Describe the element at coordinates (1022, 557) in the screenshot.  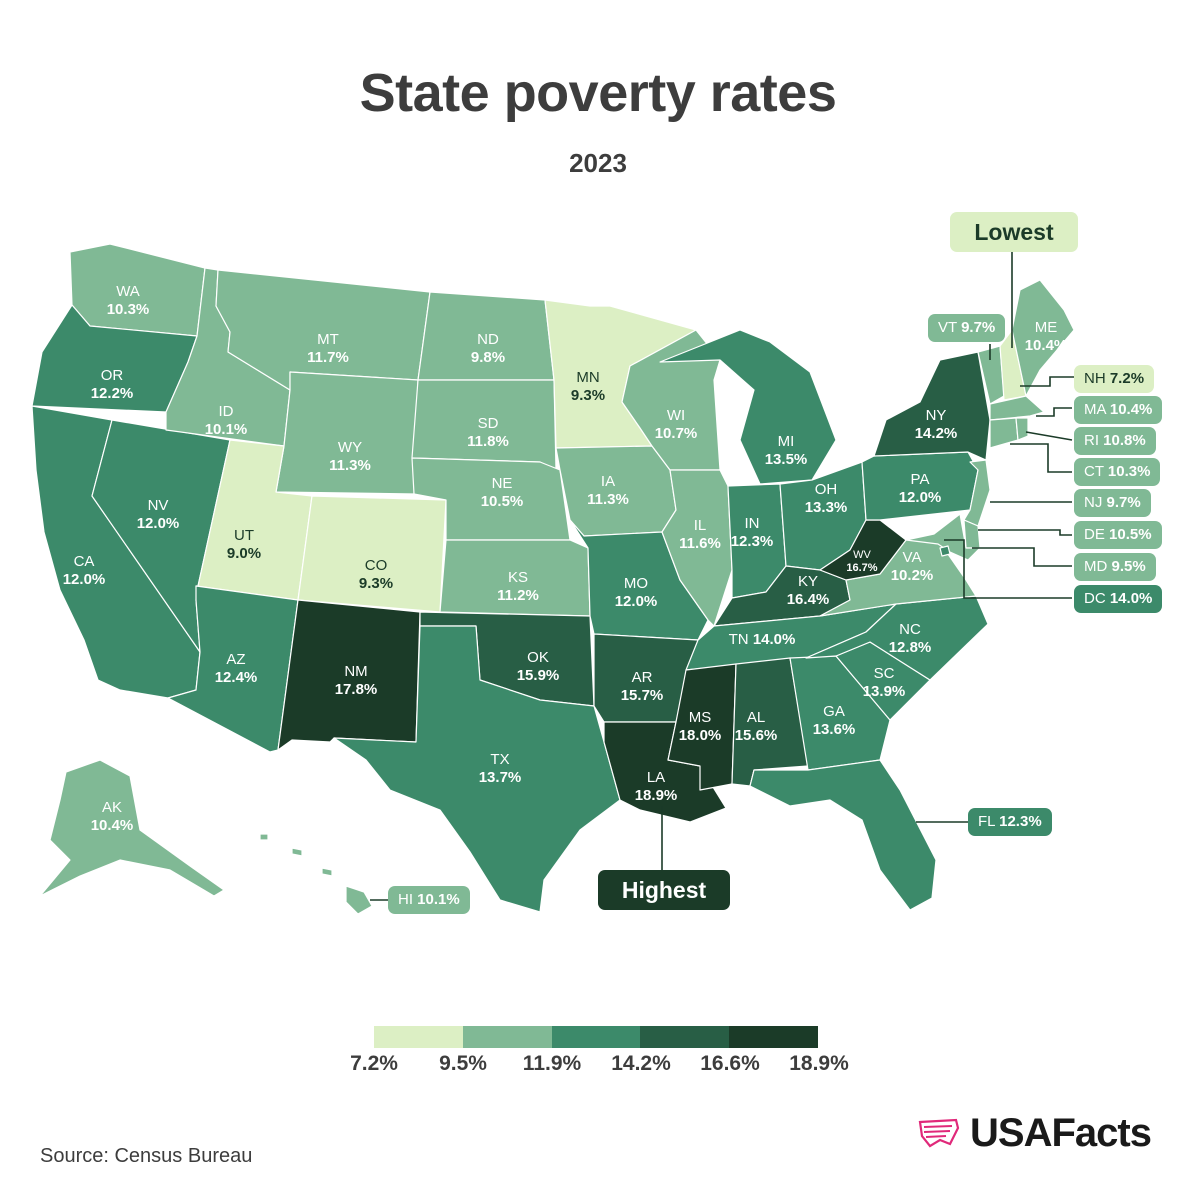
I see `leader-md` at that location.